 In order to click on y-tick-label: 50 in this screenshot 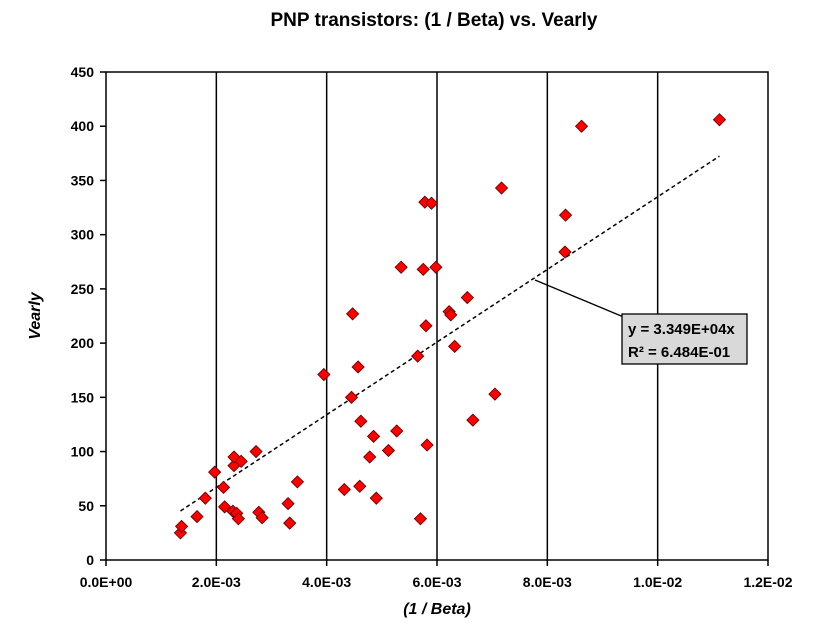, I will do `click(86, 506)`.